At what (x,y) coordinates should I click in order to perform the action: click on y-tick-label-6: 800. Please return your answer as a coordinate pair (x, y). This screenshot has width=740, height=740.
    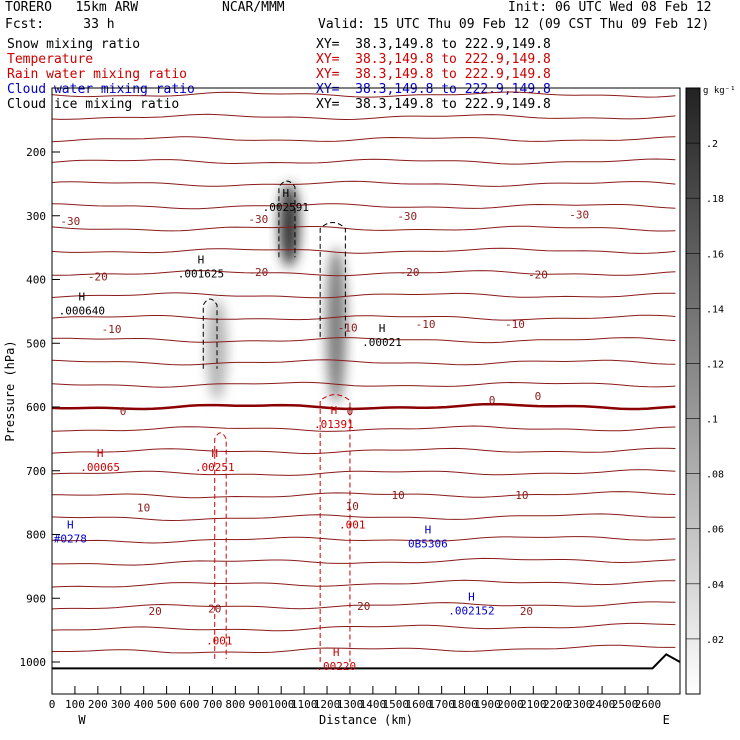
    Looking at the image, I should click on (36, 535).